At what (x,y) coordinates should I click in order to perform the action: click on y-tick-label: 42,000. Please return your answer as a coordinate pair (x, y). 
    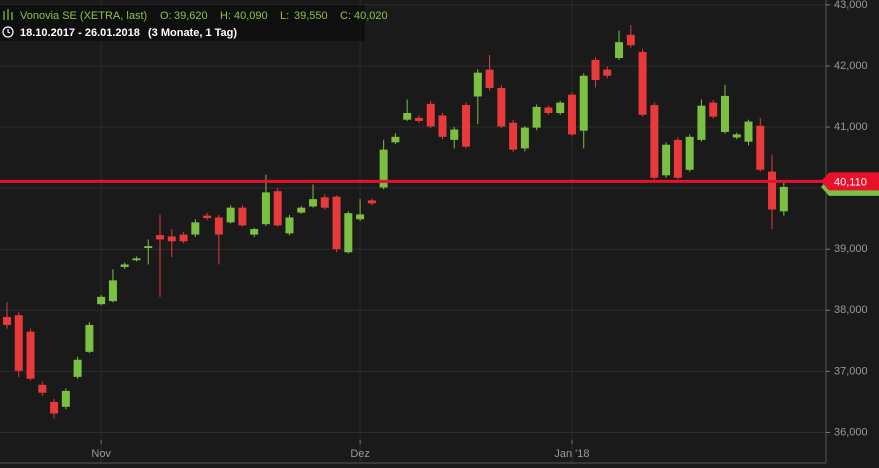
    Looking at the image, I should click on (851, 66).